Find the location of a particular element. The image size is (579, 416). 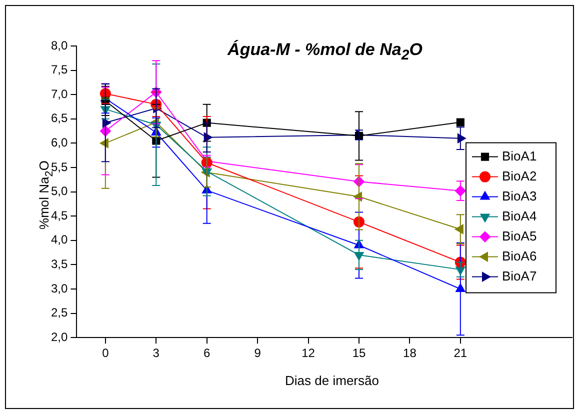

chart-title: Água-M - %mol de Na$_{2}$O is located at coordinates (325, 52).